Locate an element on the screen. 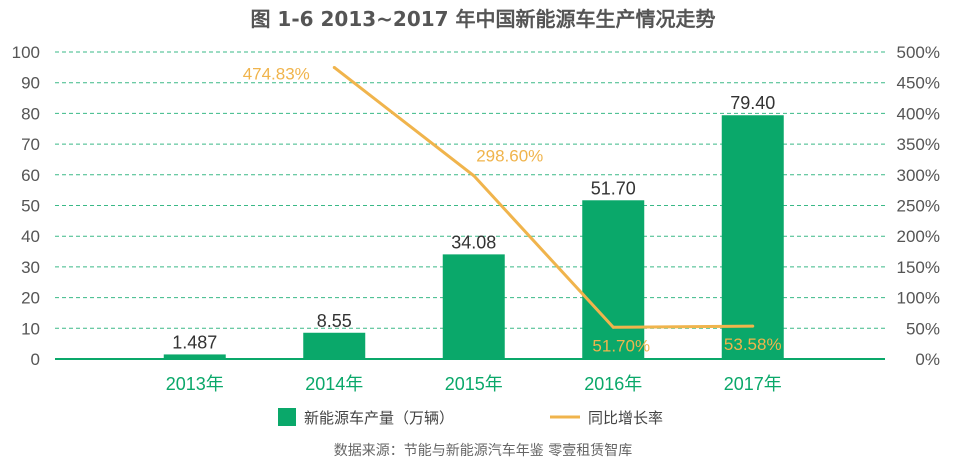 This screenshot has width=967, height=465. y-tick-label-right: 250% is located at coordinates (918, 206).